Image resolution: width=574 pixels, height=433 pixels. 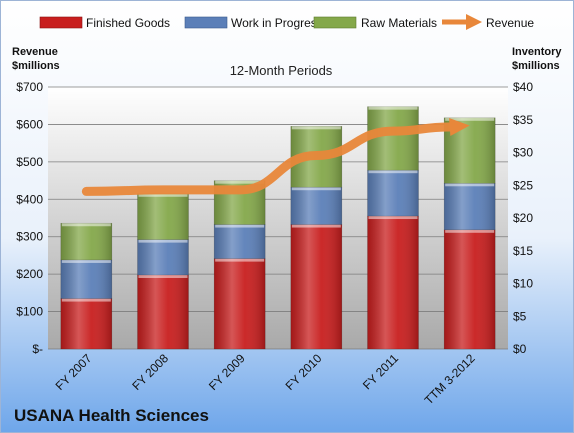 I want to click on left-tick-label-2: $200, so click(x=29, y=274).